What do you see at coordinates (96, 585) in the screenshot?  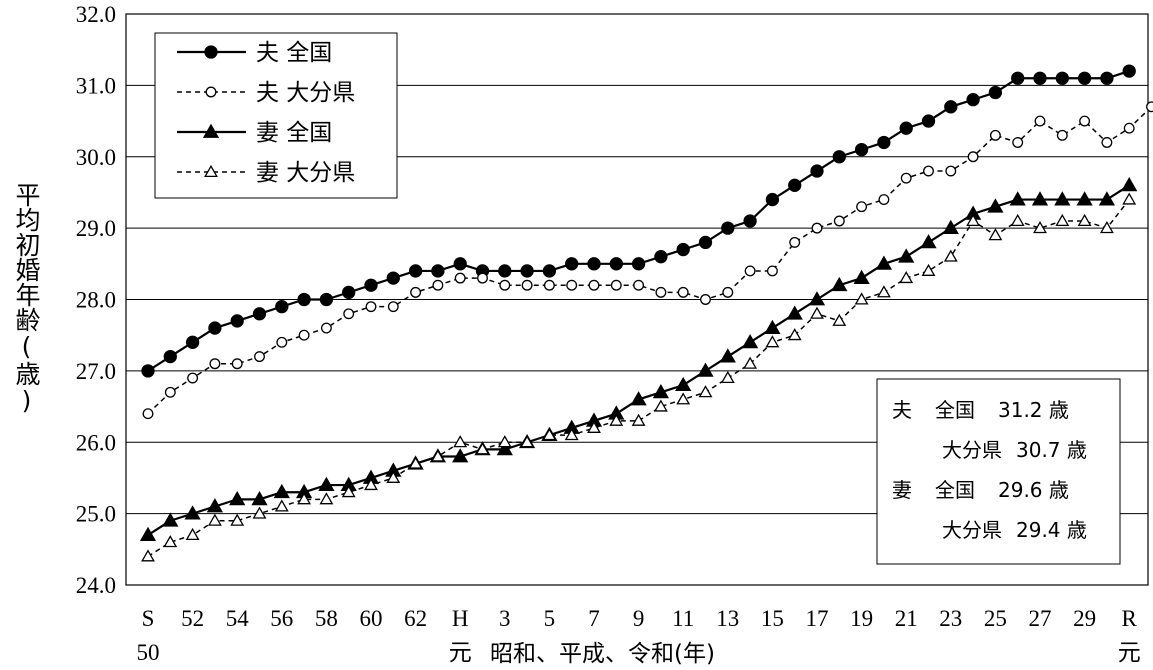 I see `y-tick-label: 24.0` at bounding box center [96, 585].